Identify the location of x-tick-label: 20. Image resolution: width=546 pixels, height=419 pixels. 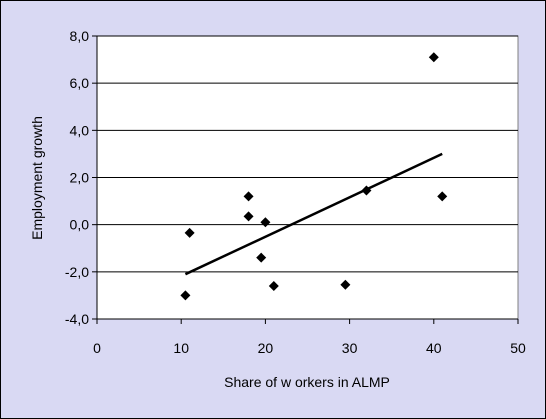
(266, 348).